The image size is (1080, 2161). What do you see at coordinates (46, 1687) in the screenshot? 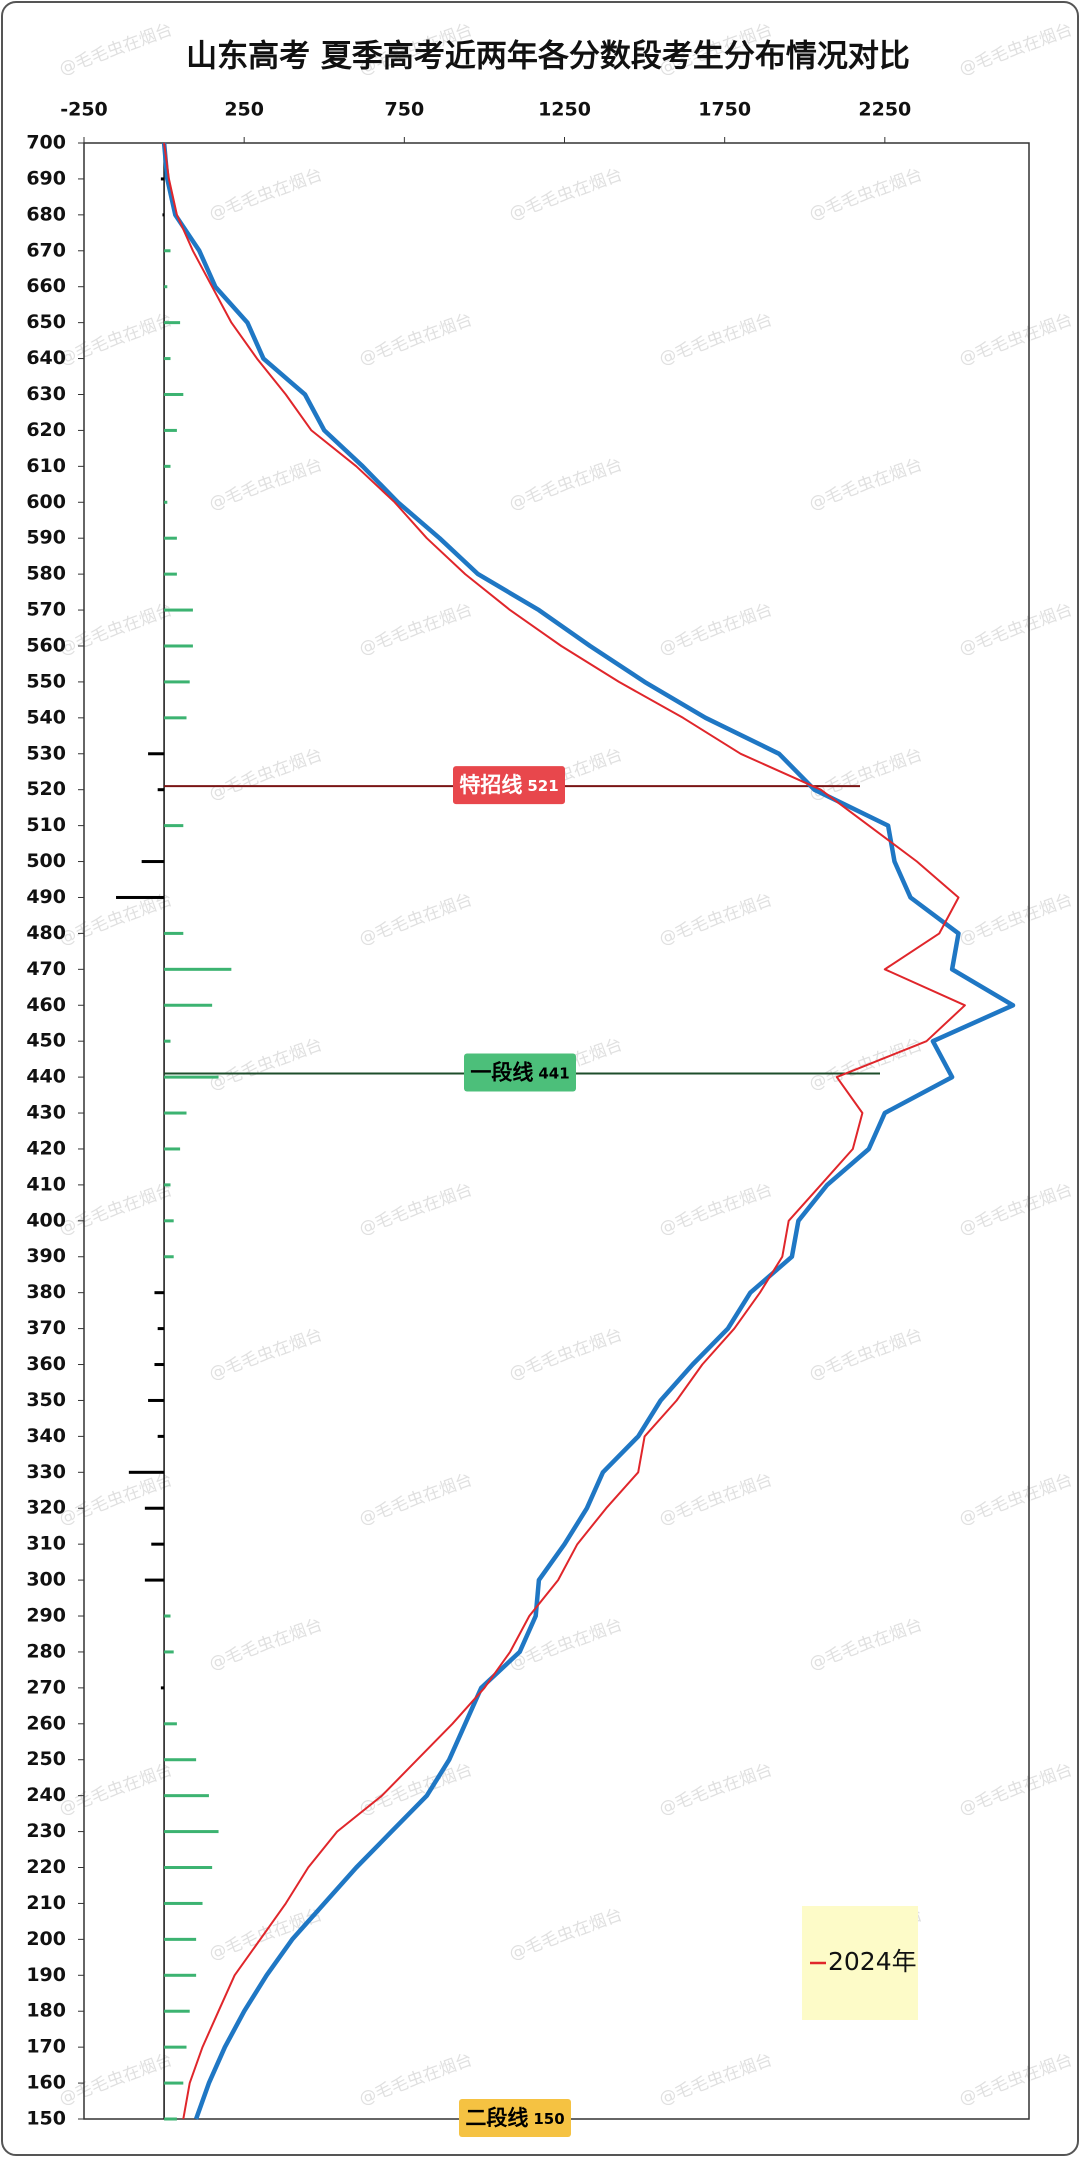
I see `y-tick-label: 270` at bounding box center [46, 1687].